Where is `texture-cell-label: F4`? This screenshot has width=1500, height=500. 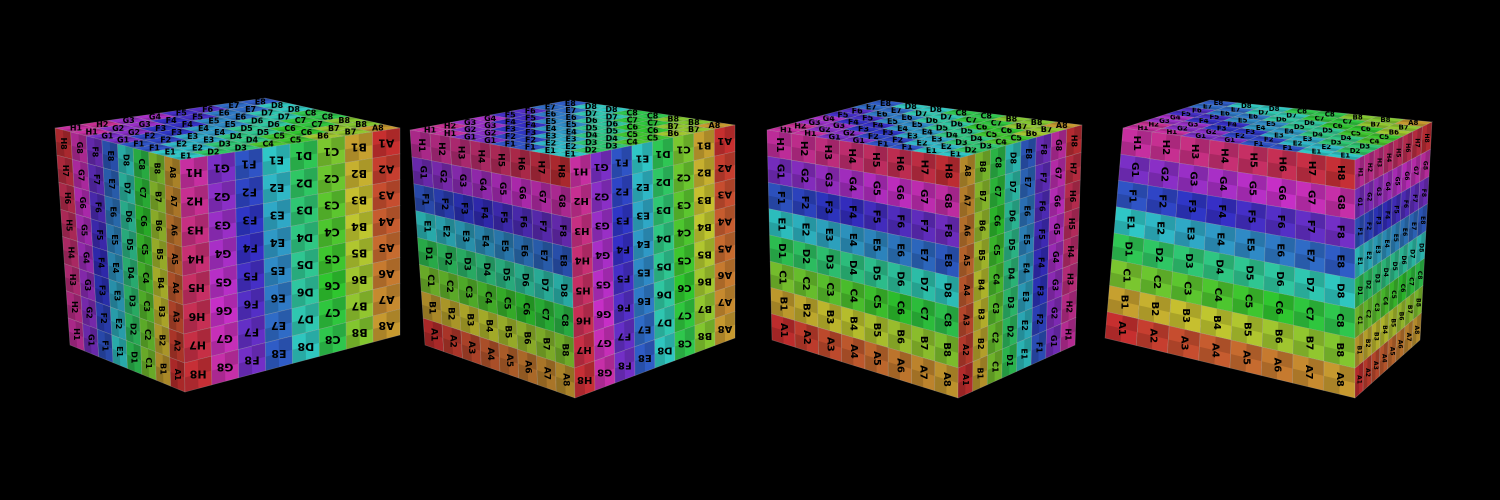
texture-cell-label: F4 is located at coordinates (1040, 262).